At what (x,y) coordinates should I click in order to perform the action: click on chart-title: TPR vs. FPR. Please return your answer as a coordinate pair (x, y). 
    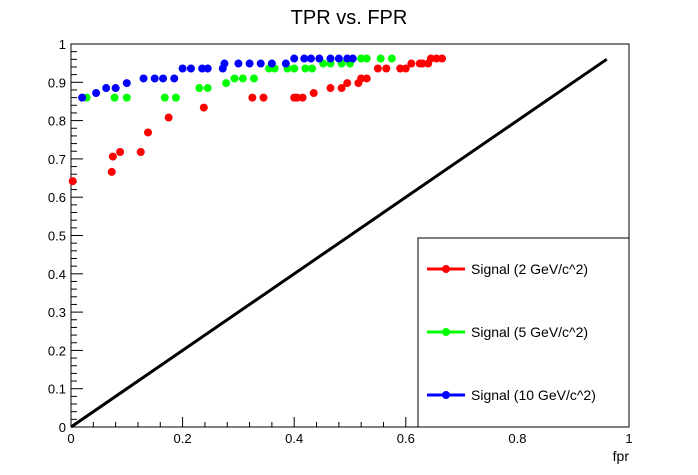
    Looking at the image, I should click on (349, 18).